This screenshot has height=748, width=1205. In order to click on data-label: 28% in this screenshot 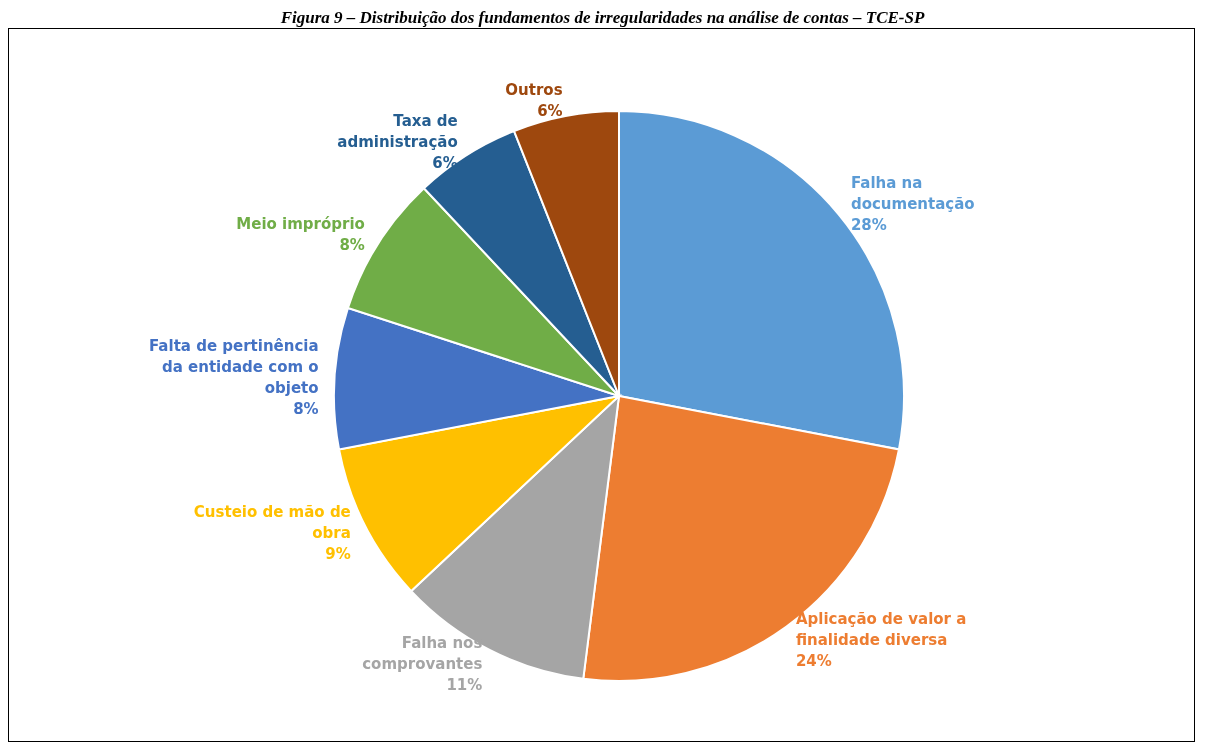, I will do `click(868, 224)`.